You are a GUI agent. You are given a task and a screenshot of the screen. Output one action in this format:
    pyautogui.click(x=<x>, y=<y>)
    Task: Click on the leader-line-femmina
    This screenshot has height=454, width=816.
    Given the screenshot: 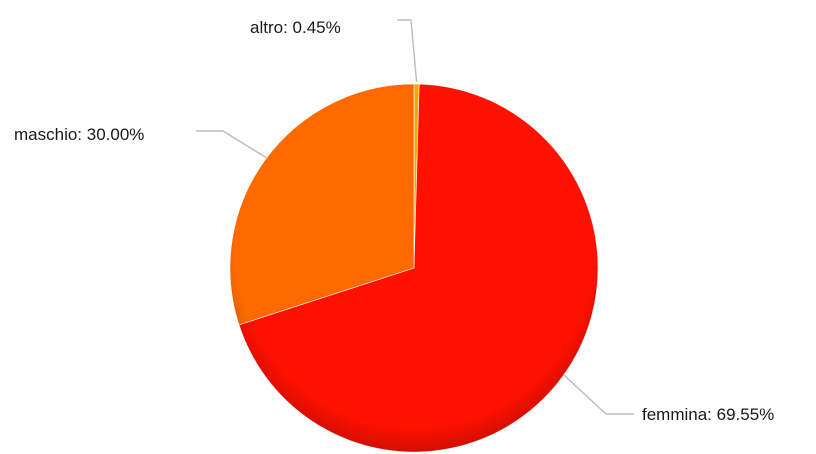 What is the action you would take?
    pyautogui.click(x=598, y=394)
    